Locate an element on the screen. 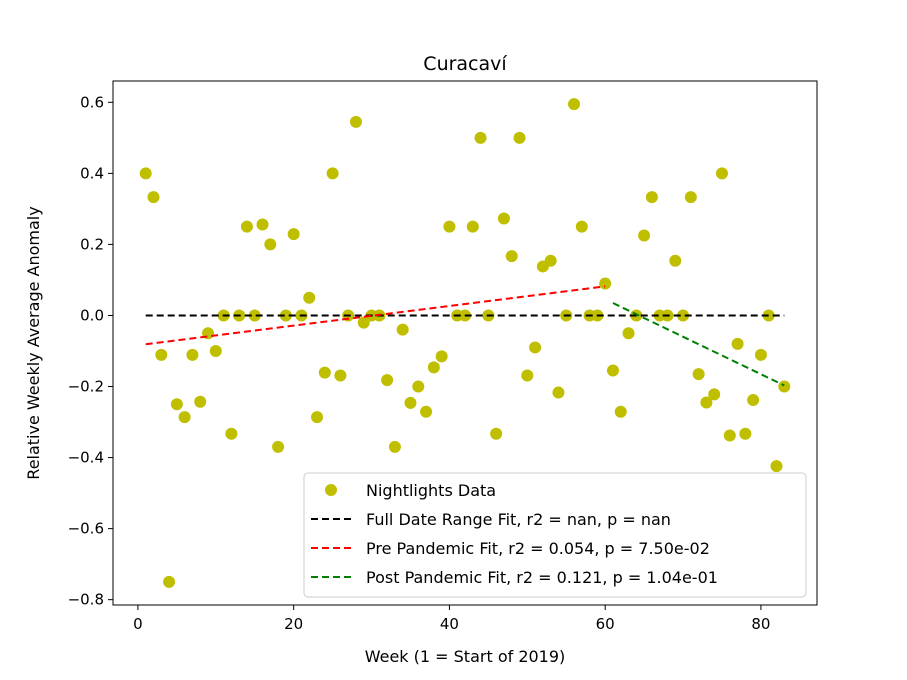  x-tick-label: 0 is located at coordinates (138, 624).